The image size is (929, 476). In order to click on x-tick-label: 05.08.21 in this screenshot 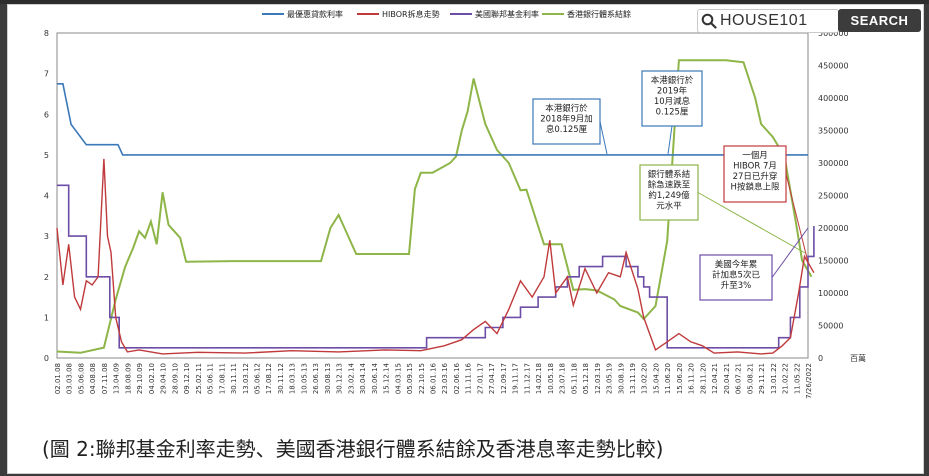, I will do `click(750, 378)`.